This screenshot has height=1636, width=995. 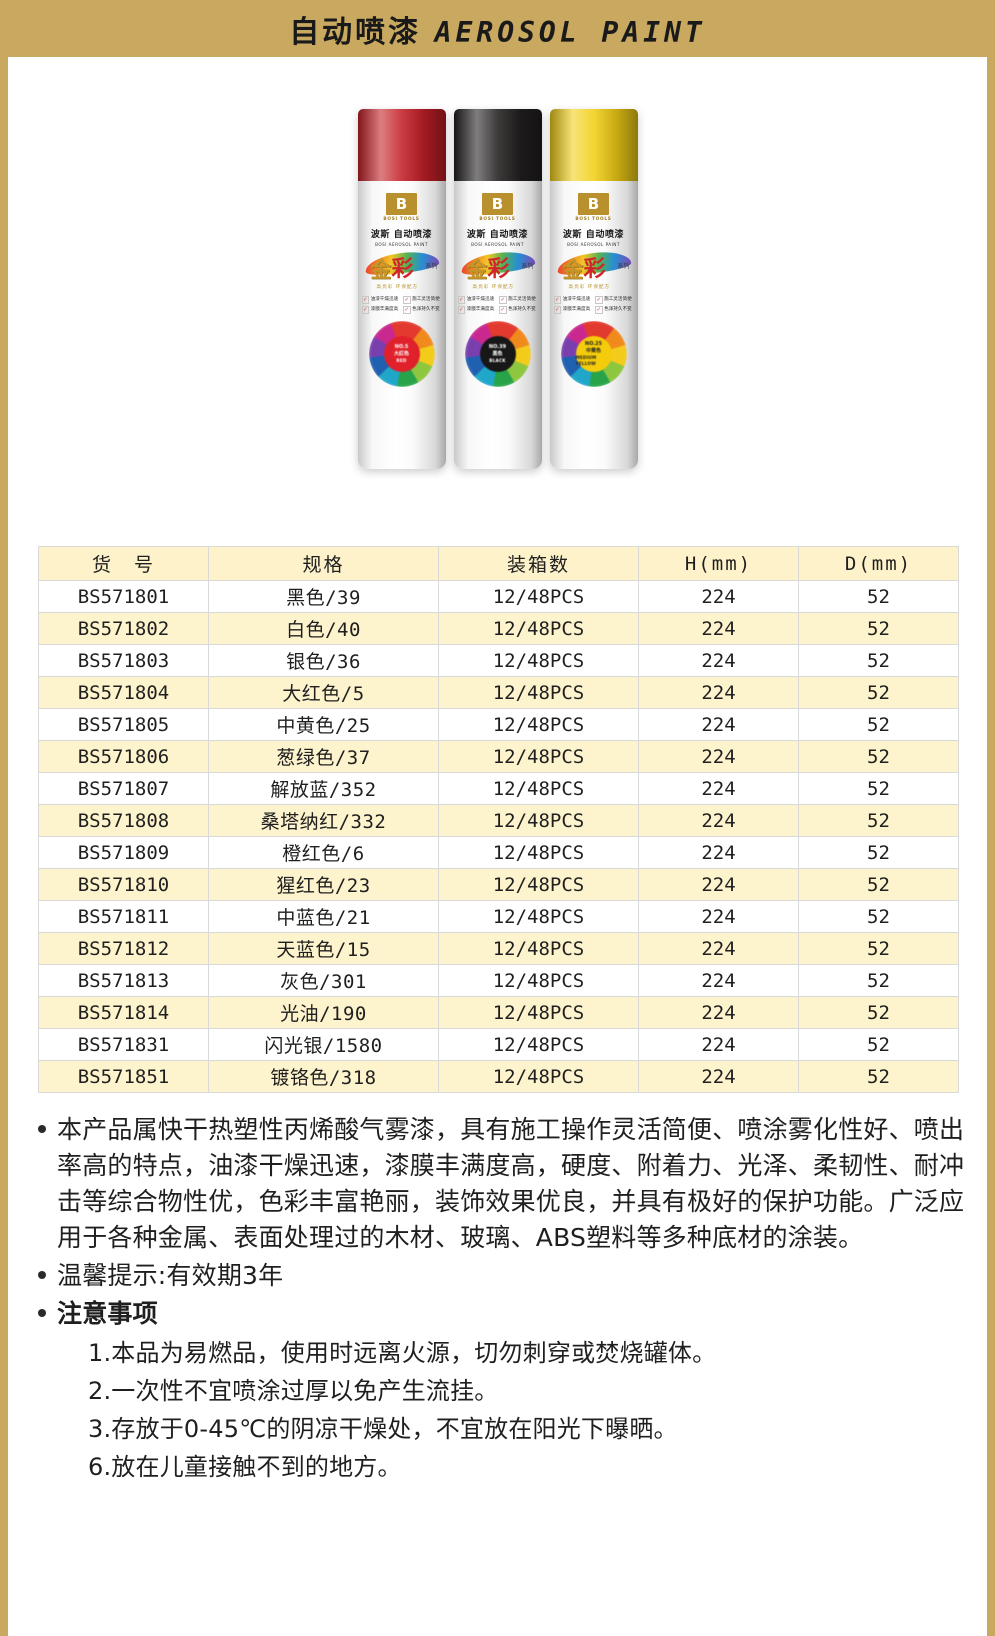 What do you see at coordinates (538, 563) in the screenshot?
I see `column-header-packing: 装箱数` at bounding box center [538, 563].